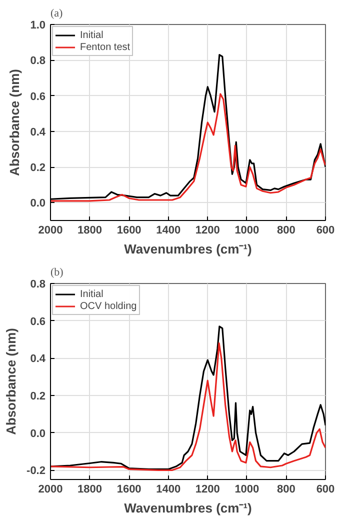 The image size is (339, 518). I want to click on chart-title: (a), so click(57, 14).